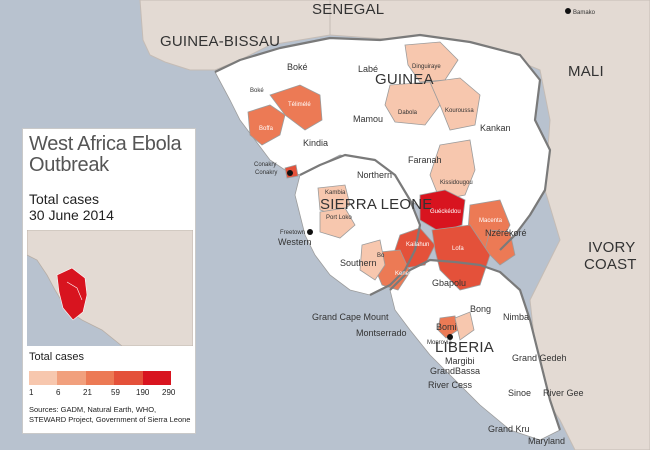  Describe the element at coordinates (292, 233) in the screenshot. I see `label-freetown: Freetown` at that location.